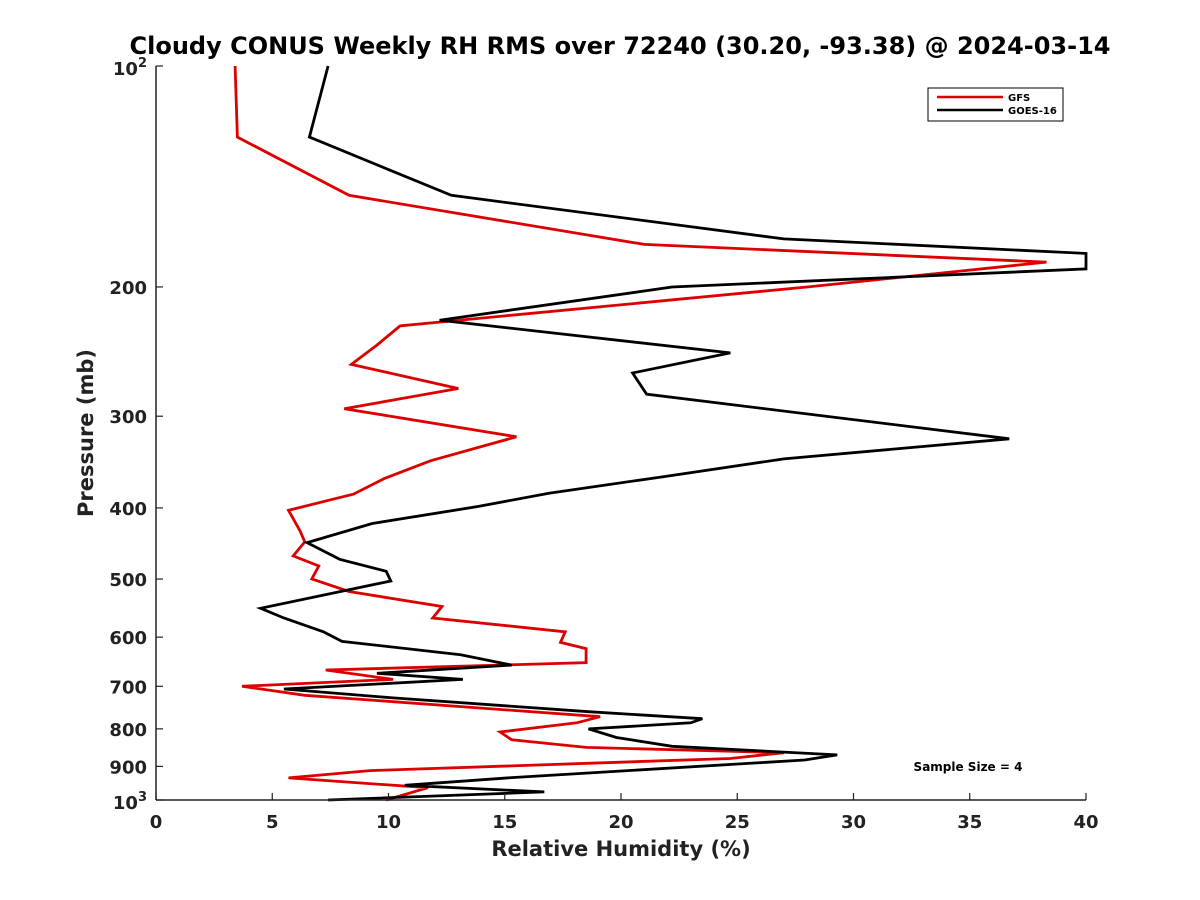  Describe the element at coordinates (968, 767) in the screenshot. I see `sample-size-annotation: Sample Size = 4` at that location.